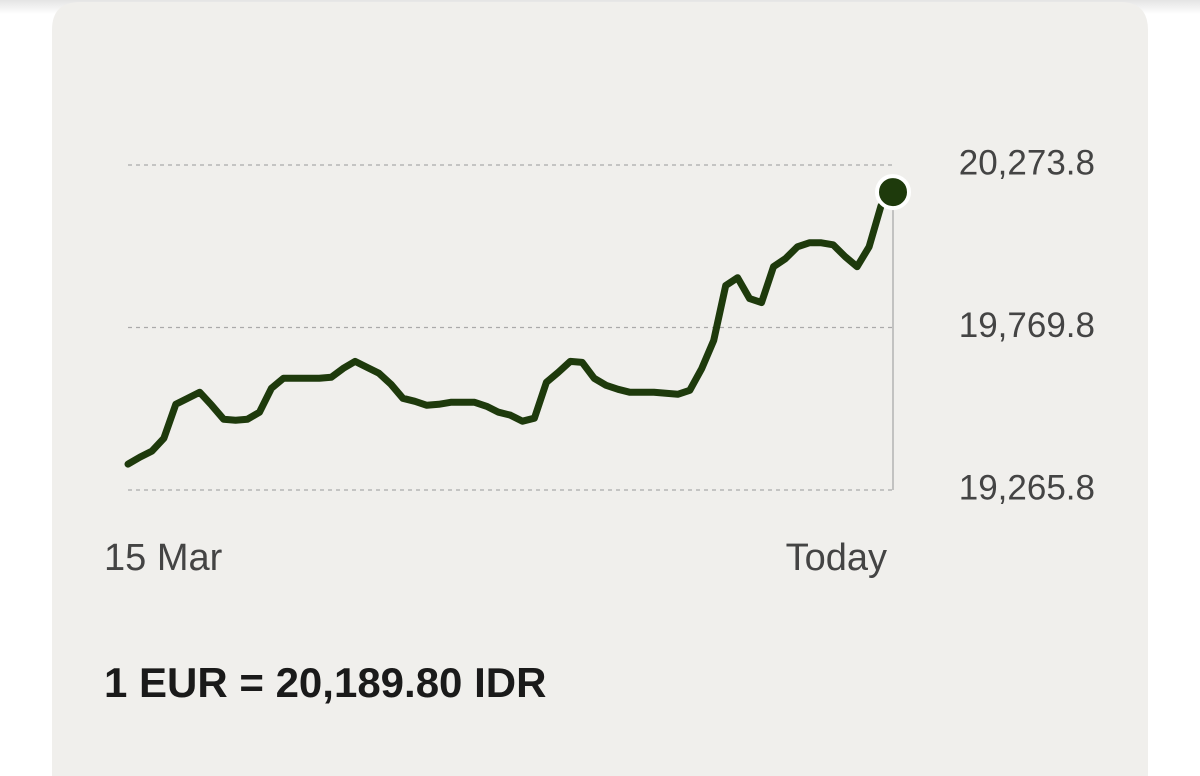 Image resolution: width=1200 pixels, height=776 pixels. I want to click on y-tick-label: 19,265.8, so click(1027, 487).